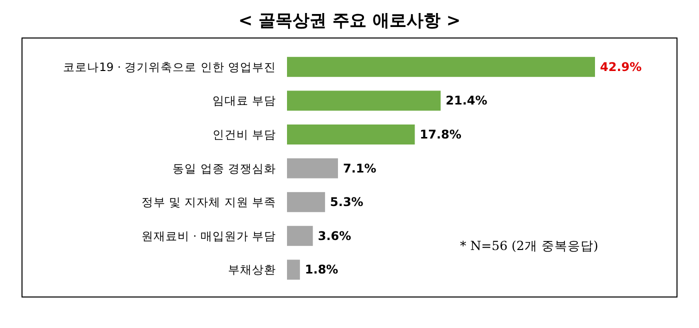 The height and width of the screenshot is (328, 699). Describe the element at coordinates (208, 235) in the screenshot. I see `category-label: 원재료비 · 매입원가 부담` at that location.